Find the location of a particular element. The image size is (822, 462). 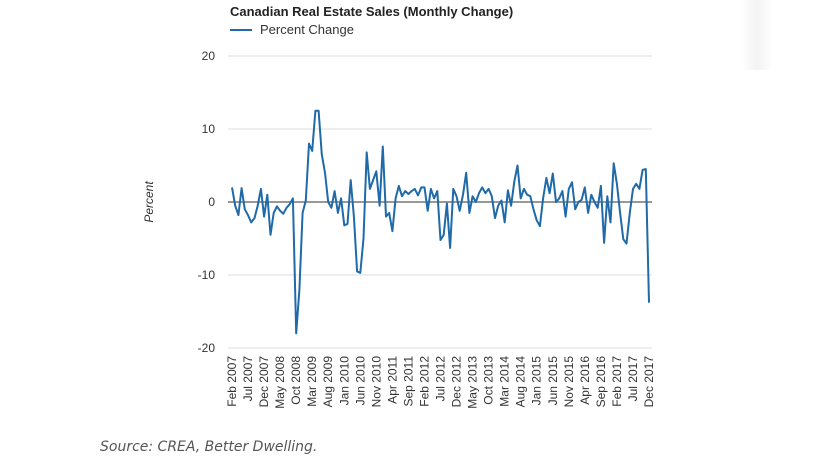

x-tick-label: Nov 2015 is located at coordinates (569, 382).